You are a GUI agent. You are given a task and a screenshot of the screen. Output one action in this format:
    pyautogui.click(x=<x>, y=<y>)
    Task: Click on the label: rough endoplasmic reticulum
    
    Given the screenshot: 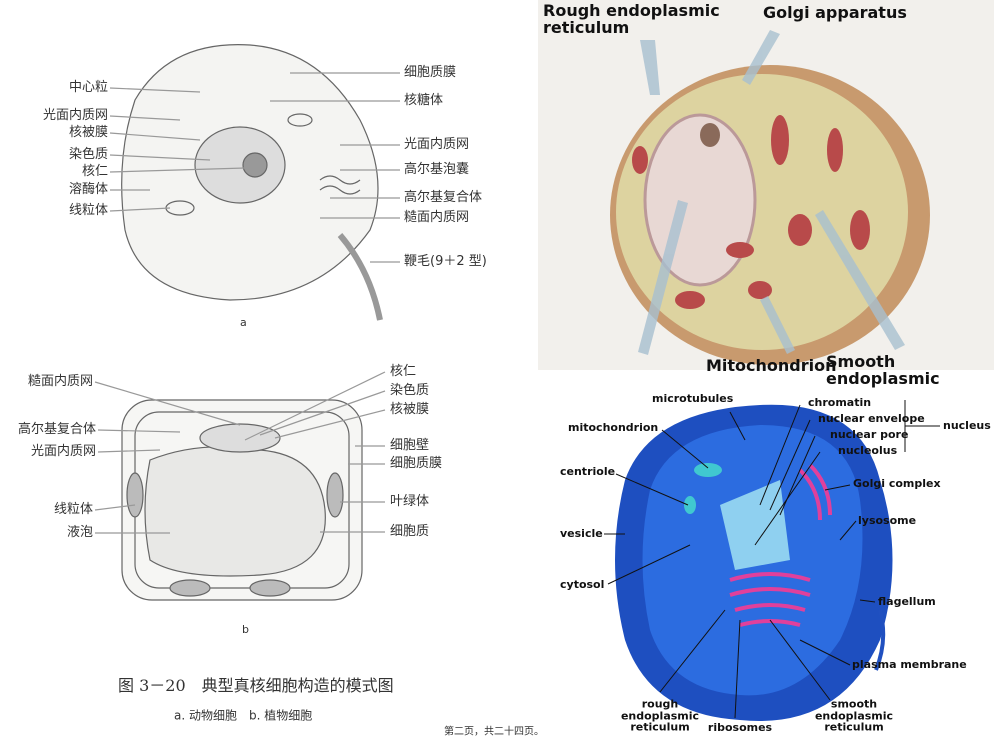 What is the action you would take?
    pyautogui.click(x=660, y=715)
    